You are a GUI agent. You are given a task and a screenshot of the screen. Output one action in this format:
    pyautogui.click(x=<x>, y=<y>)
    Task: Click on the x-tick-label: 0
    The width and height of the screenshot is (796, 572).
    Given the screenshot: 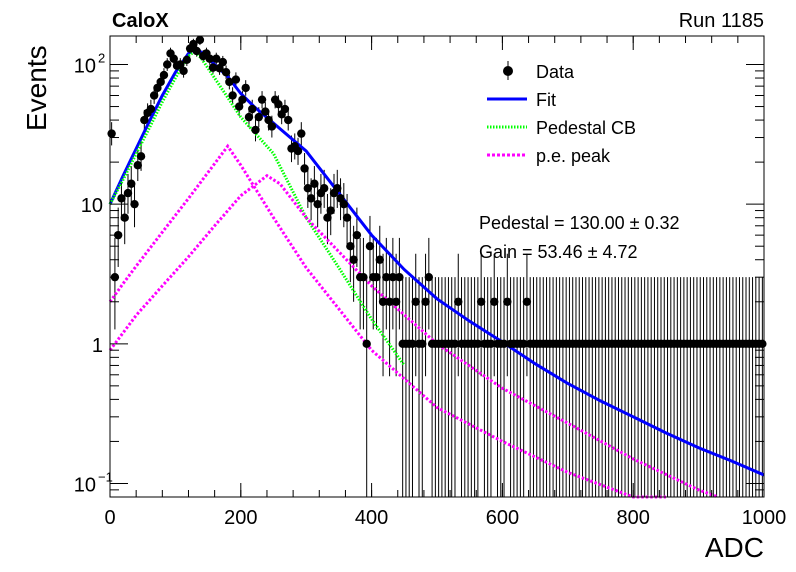 What is the action you would take?
    pyautogui.click(x=109, y=518)
    